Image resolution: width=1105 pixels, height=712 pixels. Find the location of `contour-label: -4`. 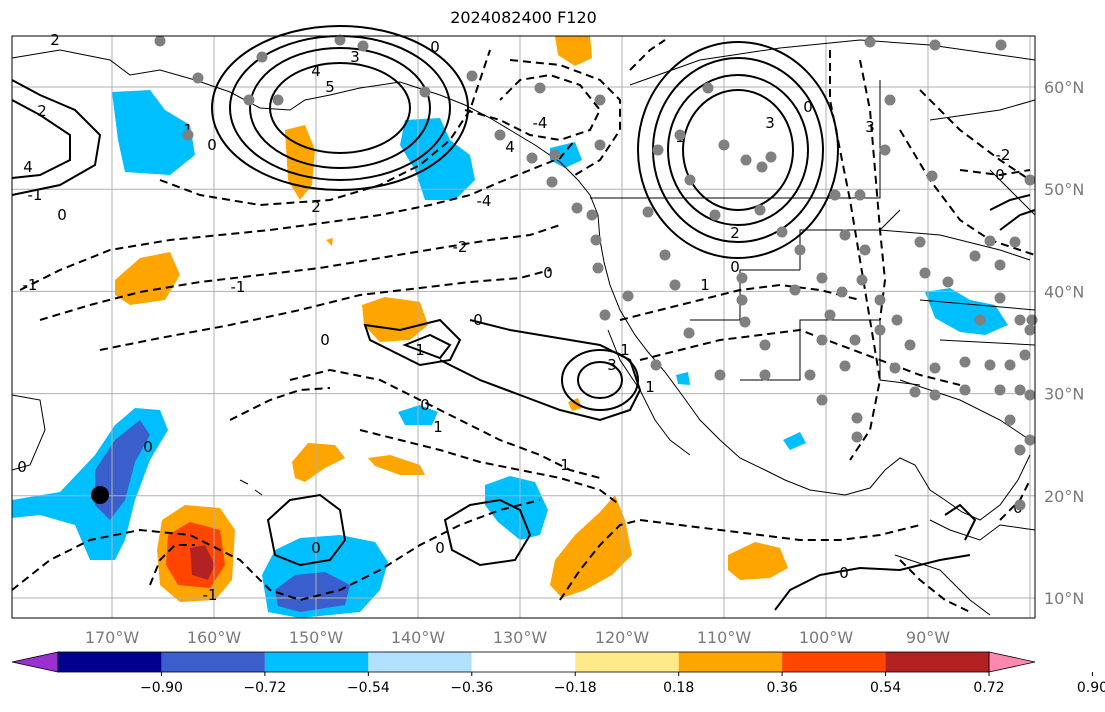

contour-label: -4 is located at coordinates (484, 201).